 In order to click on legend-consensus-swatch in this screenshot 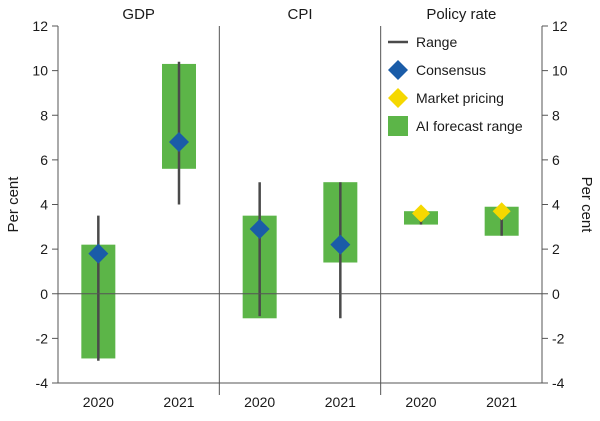, I will do `click(398, 70)`.